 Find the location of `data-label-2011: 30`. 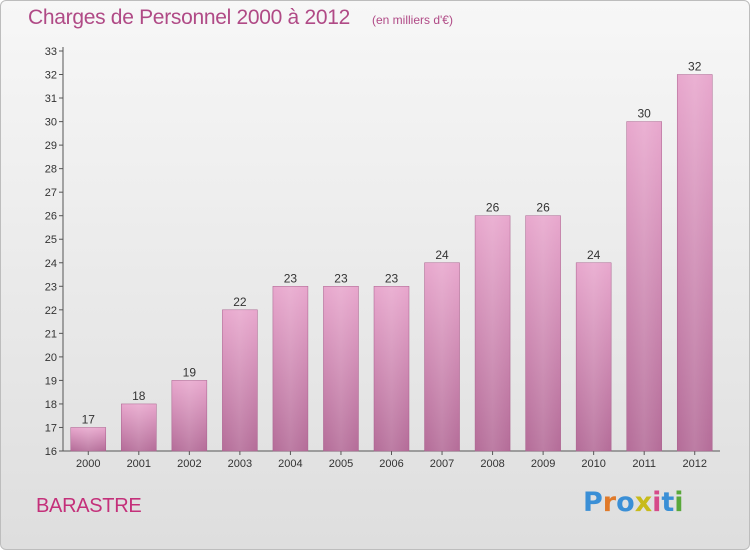

data-label-2011: 30 is located at coordinates (645, 114).